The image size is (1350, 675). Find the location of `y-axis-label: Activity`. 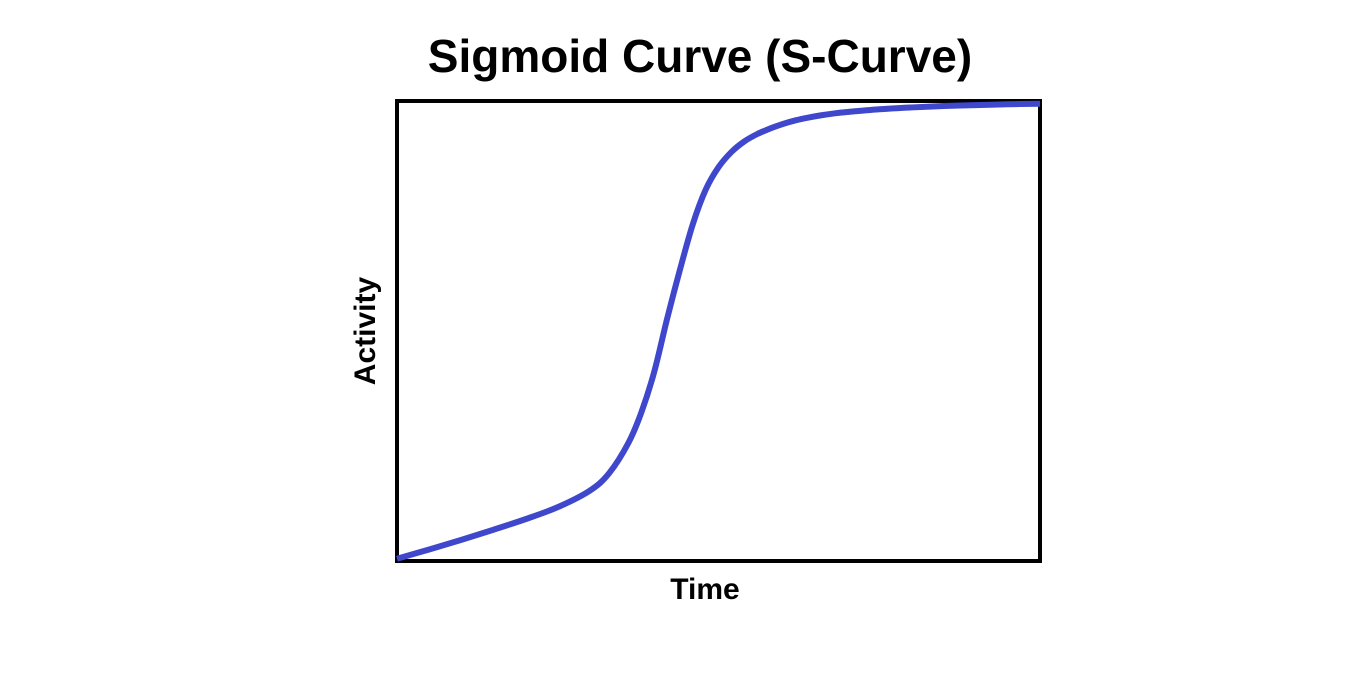

y-axis-label: Activity is located at coordinates (365, 331).